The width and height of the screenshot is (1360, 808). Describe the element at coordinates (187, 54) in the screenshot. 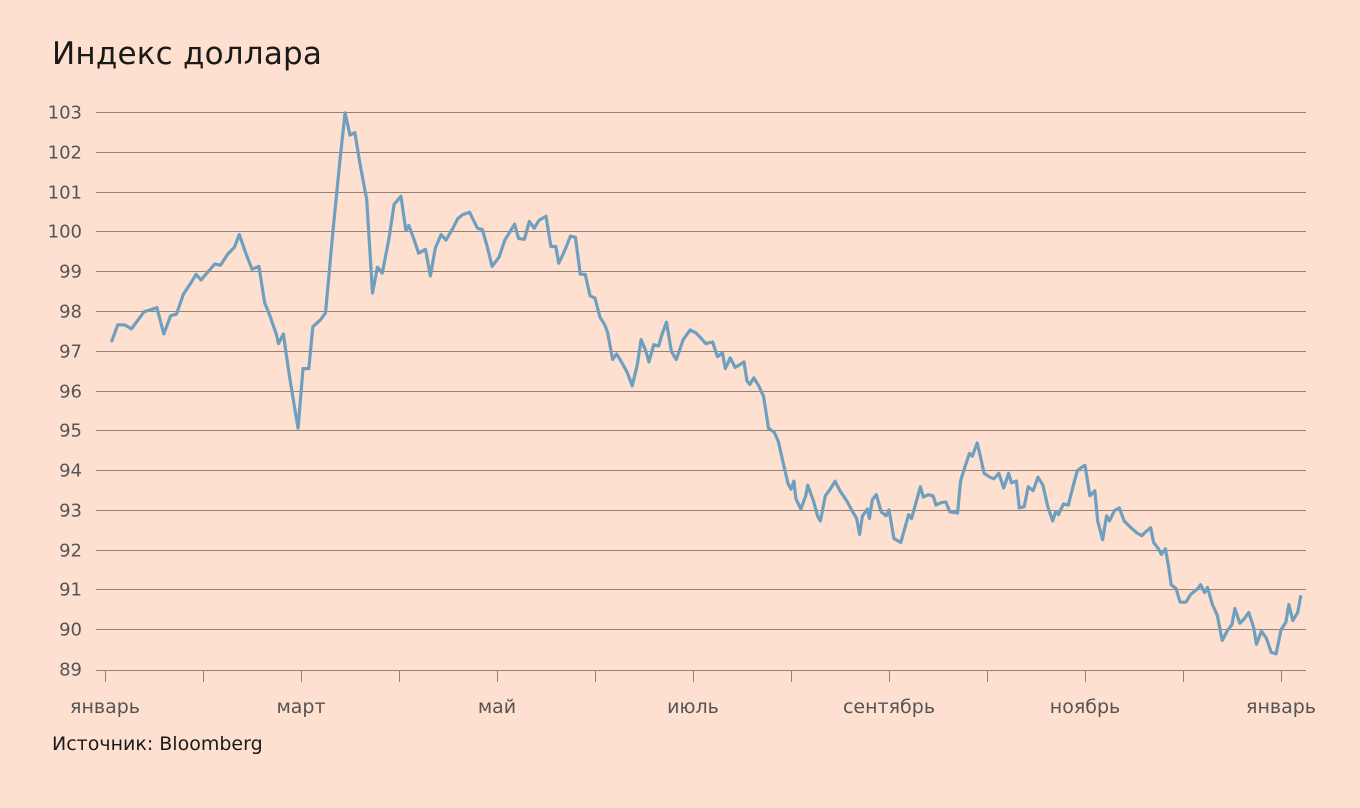

I see `chart-title: Индекс доллара` at that location.